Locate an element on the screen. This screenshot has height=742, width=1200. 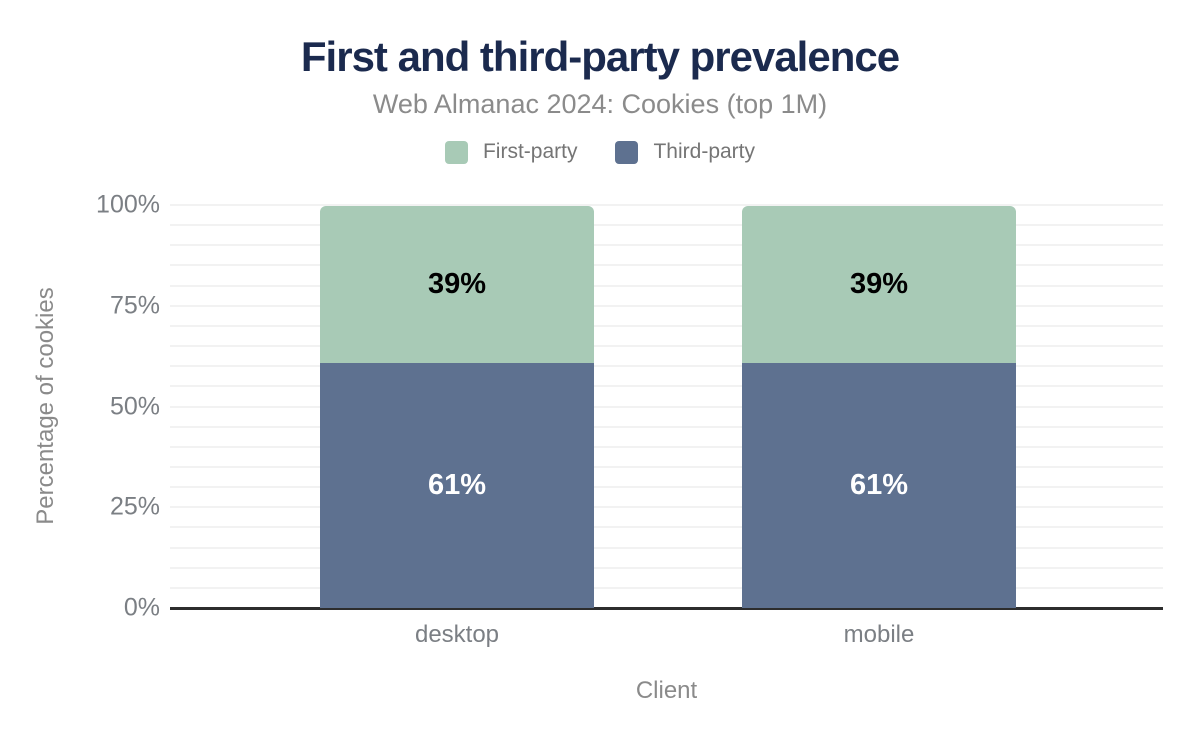
bar-mobile: 39% 61% is located at coordinates (879, 407).